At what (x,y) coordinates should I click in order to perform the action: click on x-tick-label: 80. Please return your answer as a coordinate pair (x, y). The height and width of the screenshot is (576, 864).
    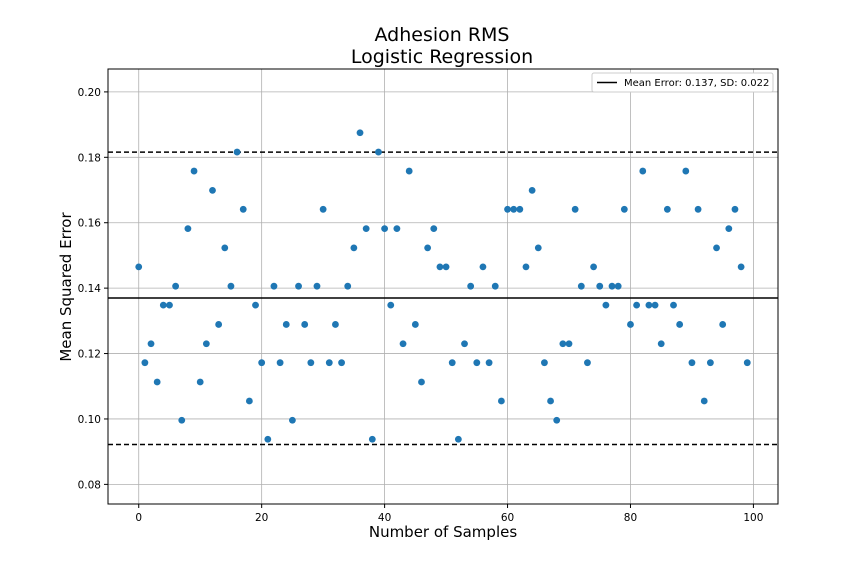
    Looking at the image, I should click on (630, 518).